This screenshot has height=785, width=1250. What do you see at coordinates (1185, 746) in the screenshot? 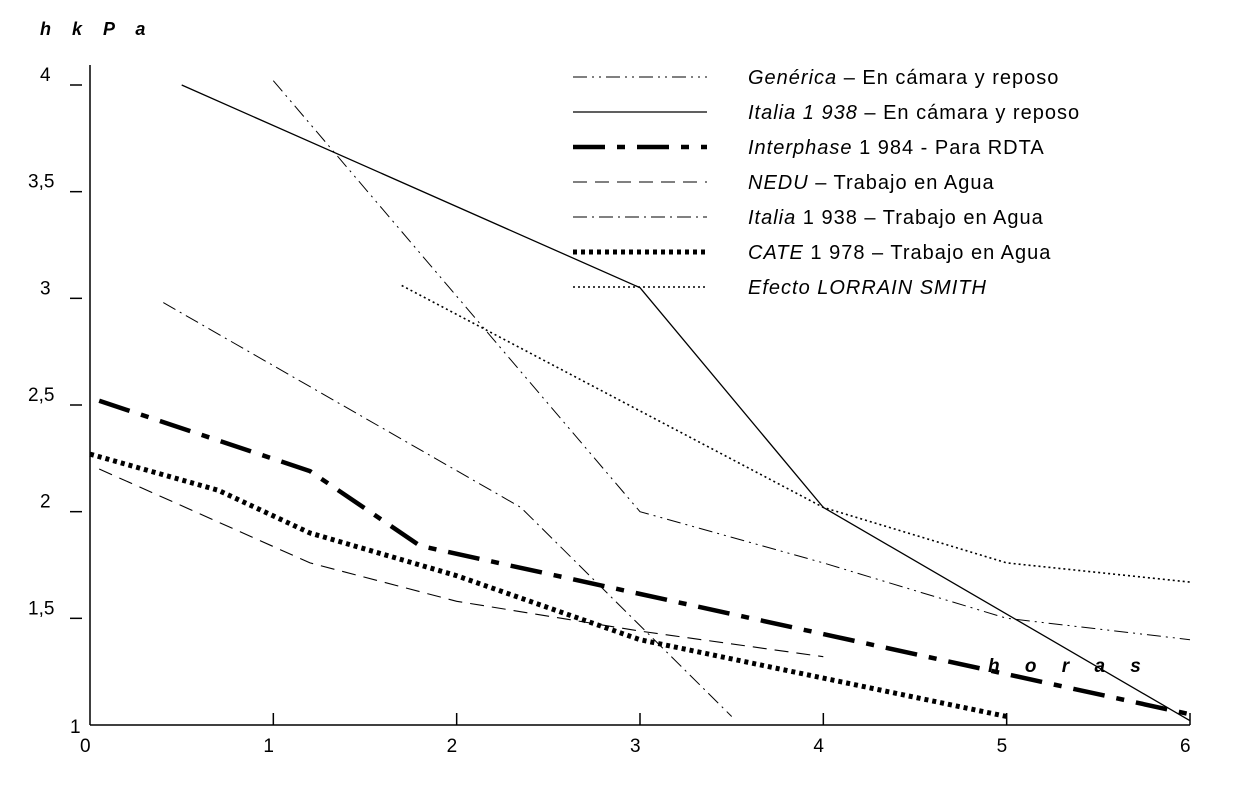
I see `x-tick-label: 6` at bounding box center [1185, 746].